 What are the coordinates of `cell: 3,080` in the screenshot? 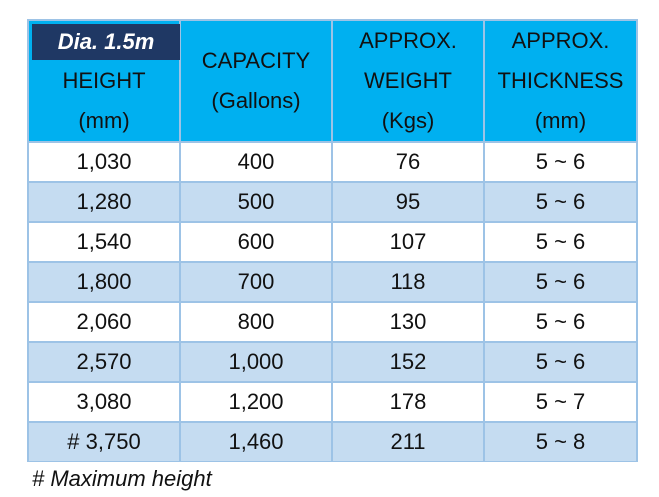 It's located at (104, 402).